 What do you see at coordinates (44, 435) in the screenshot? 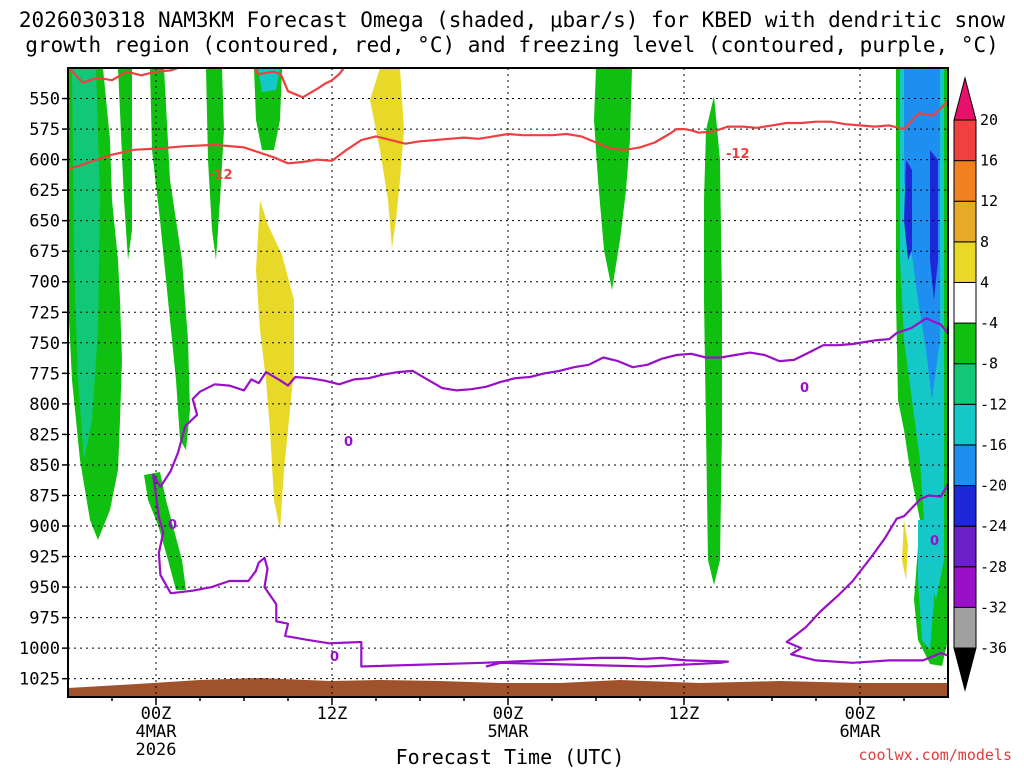
I see `y-tick-label: 825` at bounding box center [44, 435].